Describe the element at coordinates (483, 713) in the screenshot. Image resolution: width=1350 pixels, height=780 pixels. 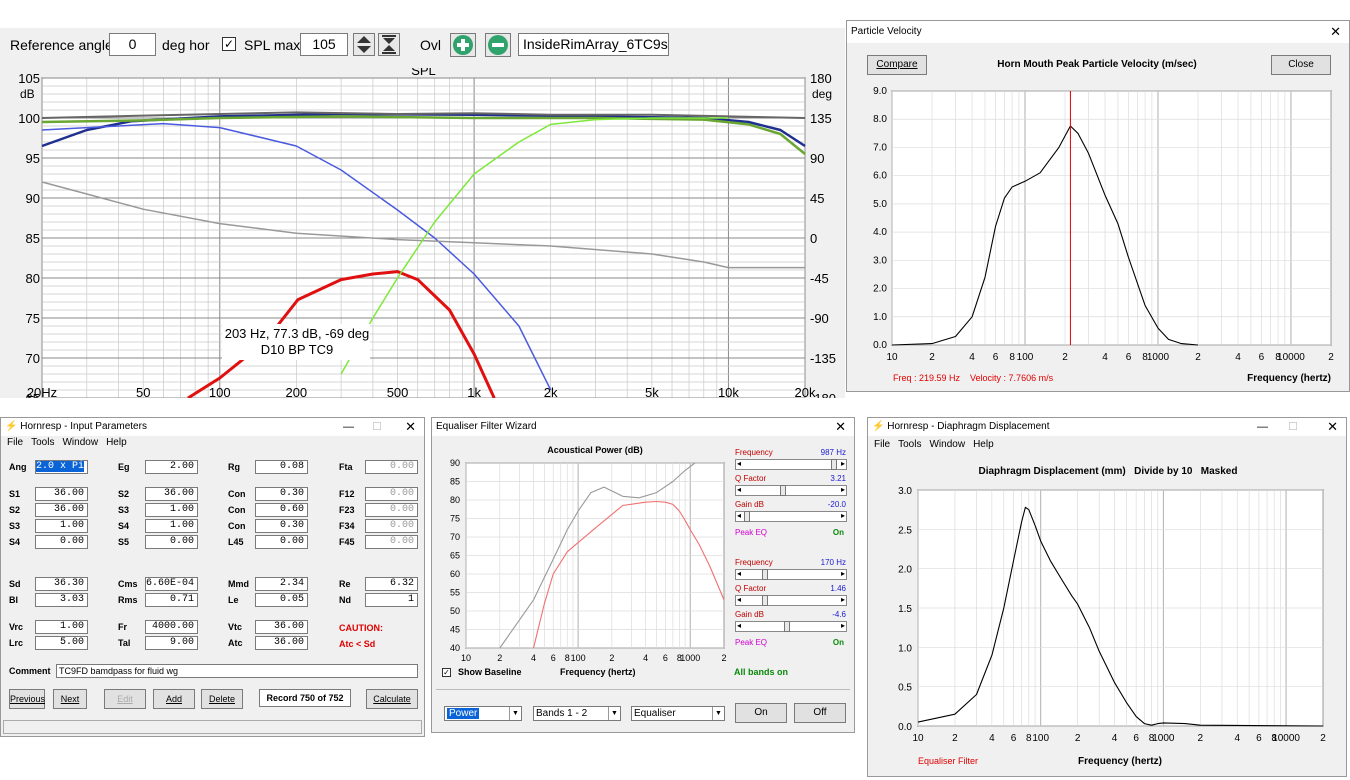
I see `power-select: Power ▼` at that location.